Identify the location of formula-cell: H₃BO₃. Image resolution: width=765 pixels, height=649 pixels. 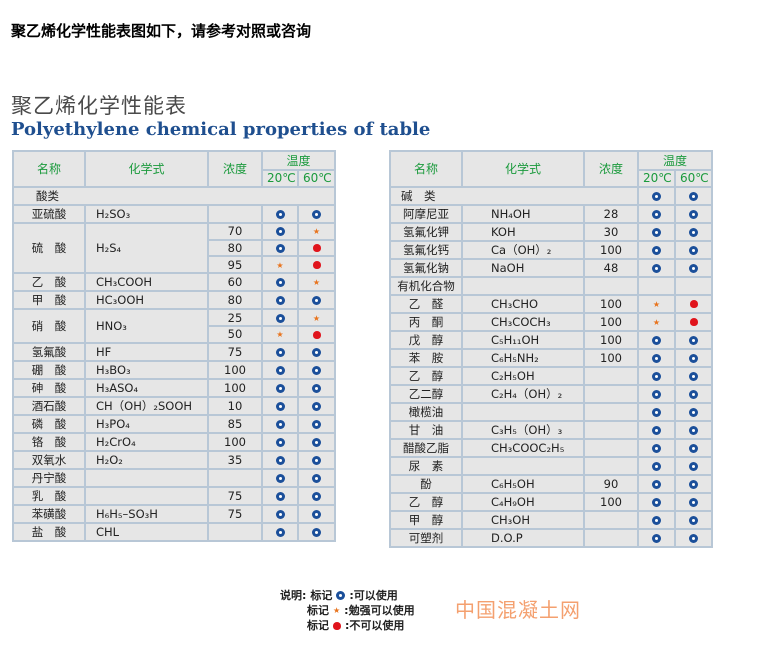
(146, 369).